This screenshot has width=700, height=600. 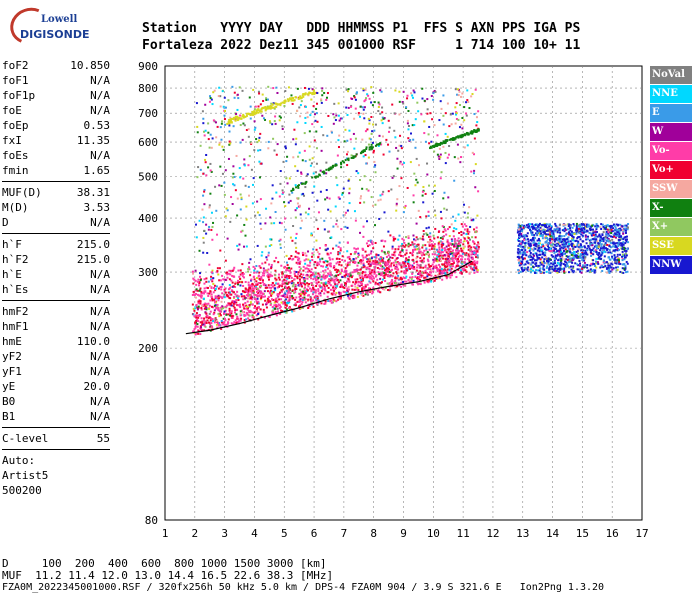 I want to click on x-tick-label: 15, so click(x=582, y=533).